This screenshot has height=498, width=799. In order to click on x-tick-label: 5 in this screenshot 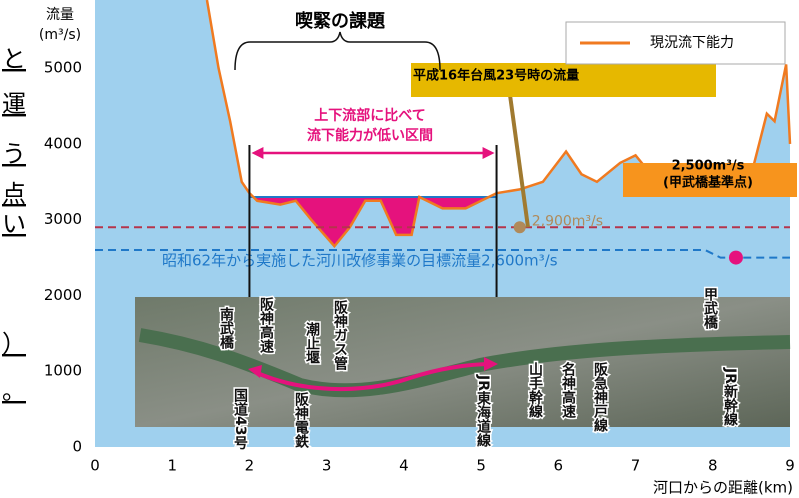, I will do `click(481, 466)`.